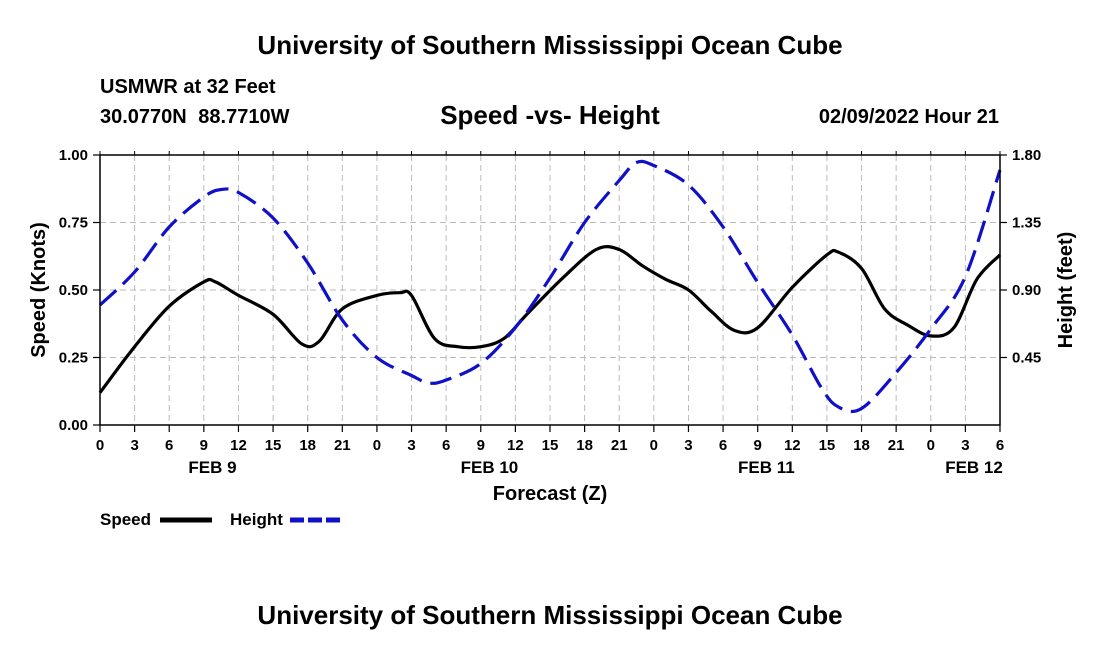  I want to click on y-axis-label: Speed (Knots), so click(39, 290).